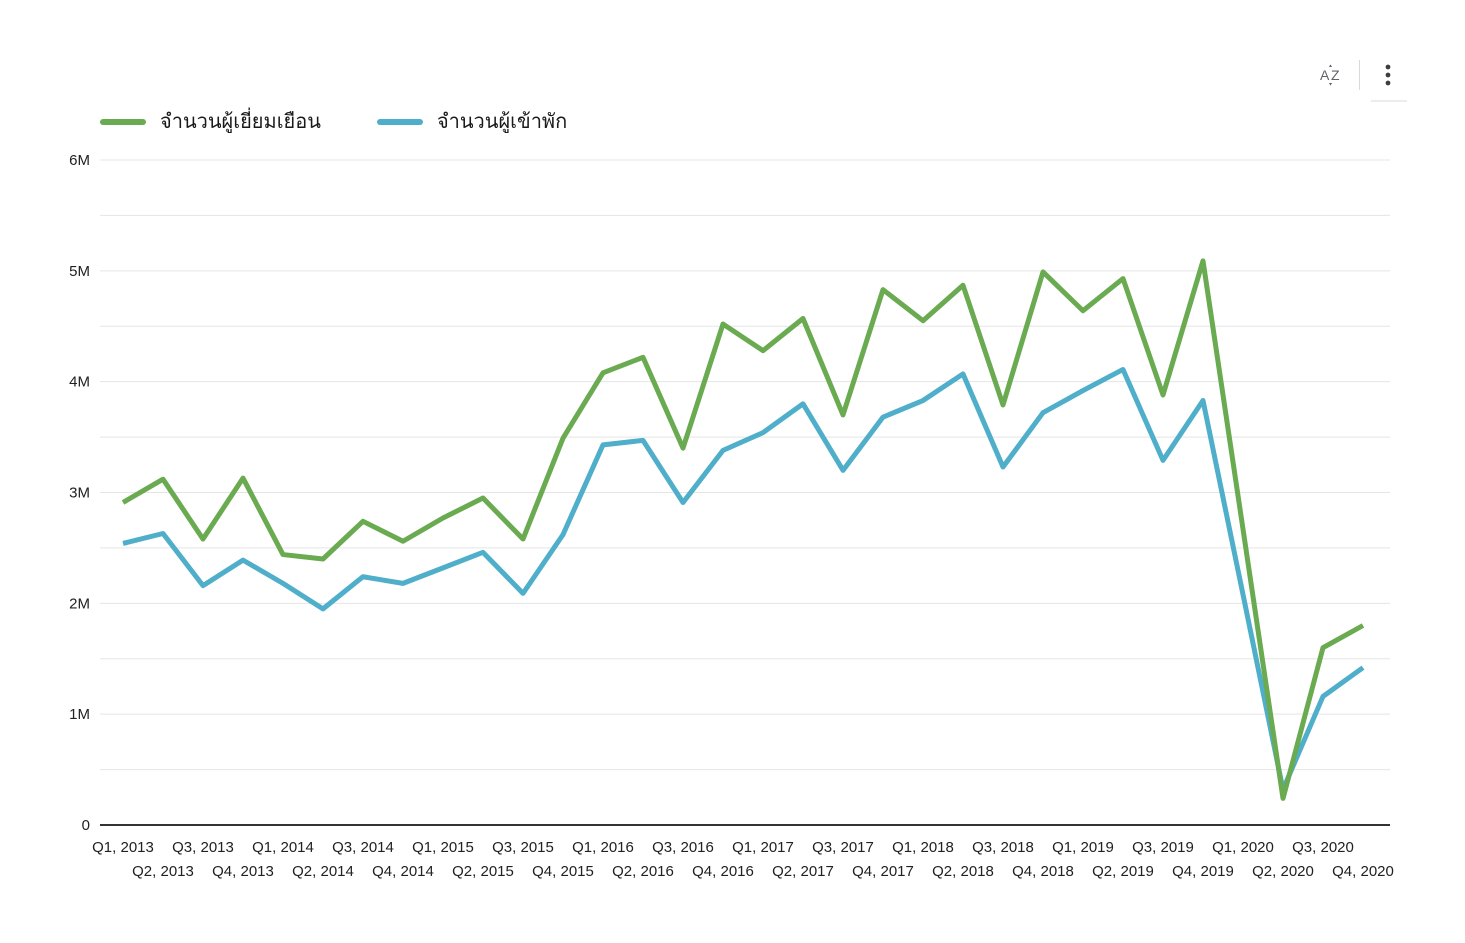  What do you see at coordinates (1363, 871) in the screenshot?
I see `x-tick-label: Q4, 2020` at bounding box center [1363, 871].